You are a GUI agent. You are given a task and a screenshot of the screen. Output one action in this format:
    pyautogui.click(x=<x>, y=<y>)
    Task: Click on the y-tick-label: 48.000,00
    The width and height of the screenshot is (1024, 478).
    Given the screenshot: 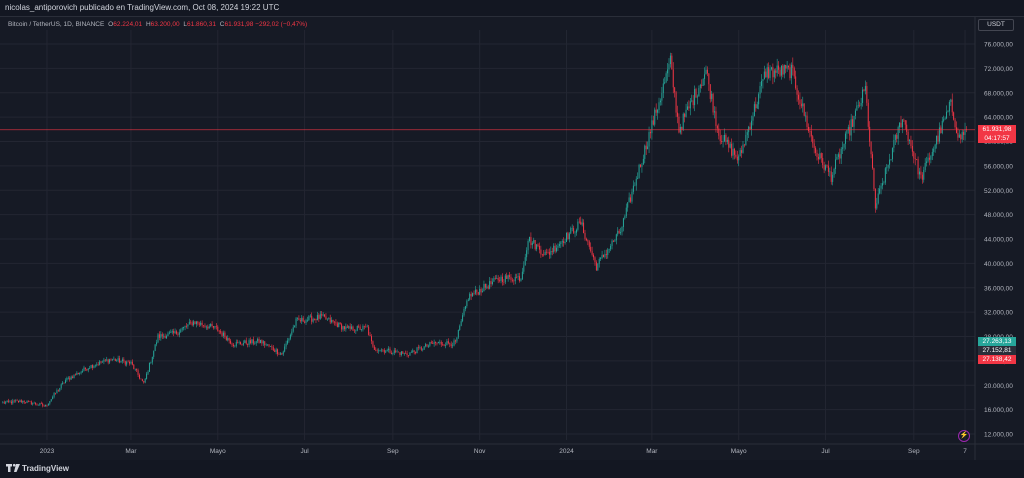 What is the action you would take?
    pyautogui.click(x=998, y=215)
    